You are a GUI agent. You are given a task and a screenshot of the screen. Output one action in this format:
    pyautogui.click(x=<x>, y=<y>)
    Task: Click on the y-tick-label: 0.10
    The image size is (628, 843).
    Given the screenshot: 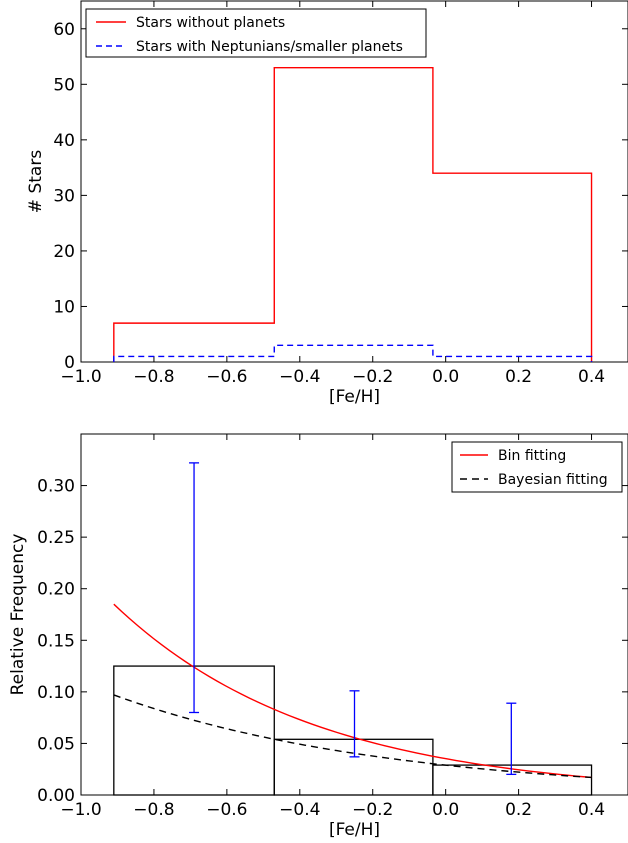 What is the action you would take?
    pyautogui.click(x=56, y=693)
    